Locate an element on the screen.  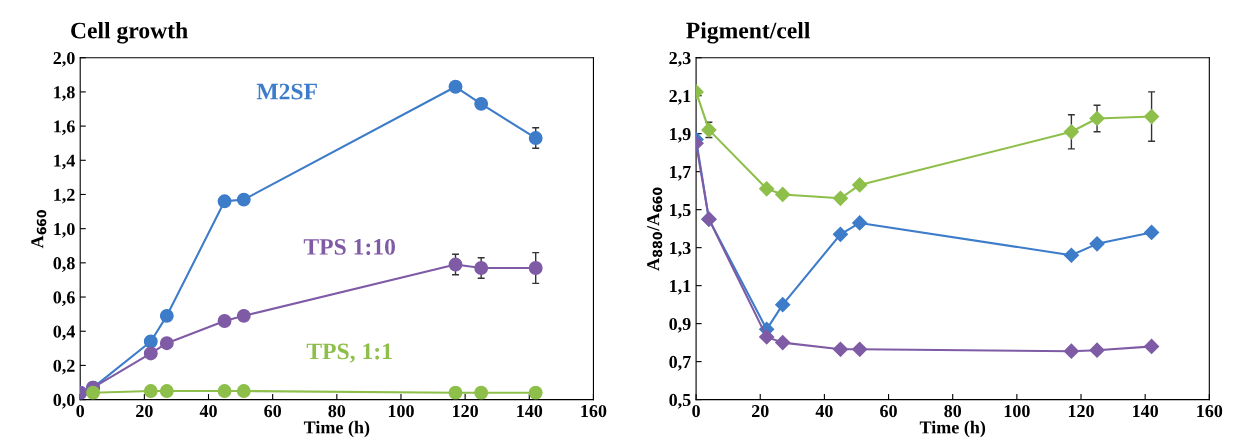
y-tick-label: 1,0 is located at coordinates (64, 230).